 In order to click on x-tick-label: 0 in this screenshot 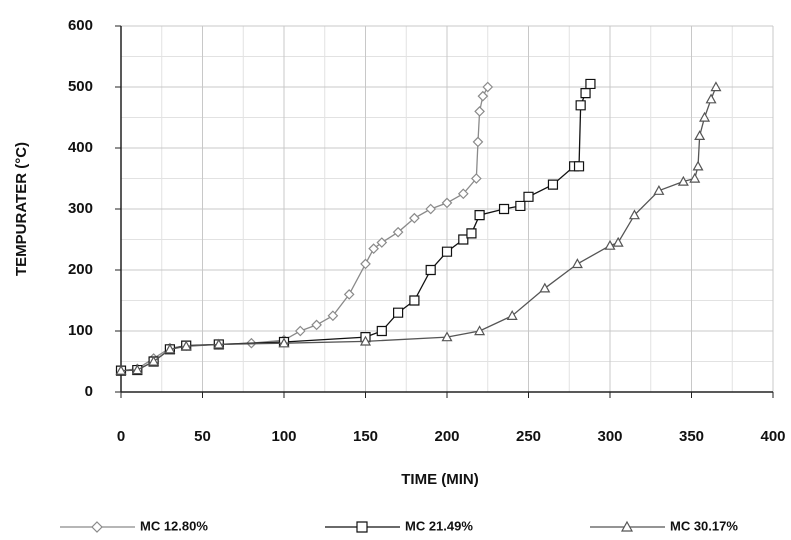, I will do `click(121, 436)`.